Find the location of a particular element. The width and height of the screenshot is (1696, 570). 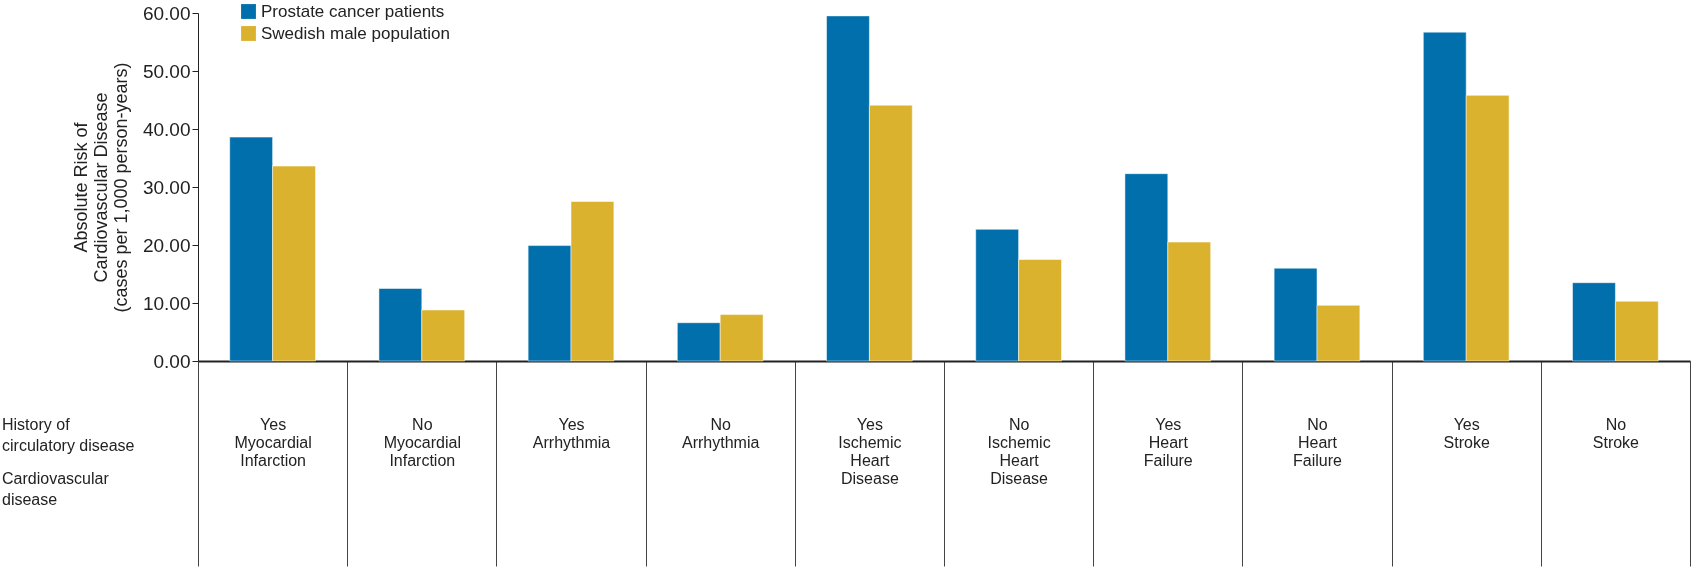

x-tick-label: No Myocardial Infarction is located at coordinates (422, 442).